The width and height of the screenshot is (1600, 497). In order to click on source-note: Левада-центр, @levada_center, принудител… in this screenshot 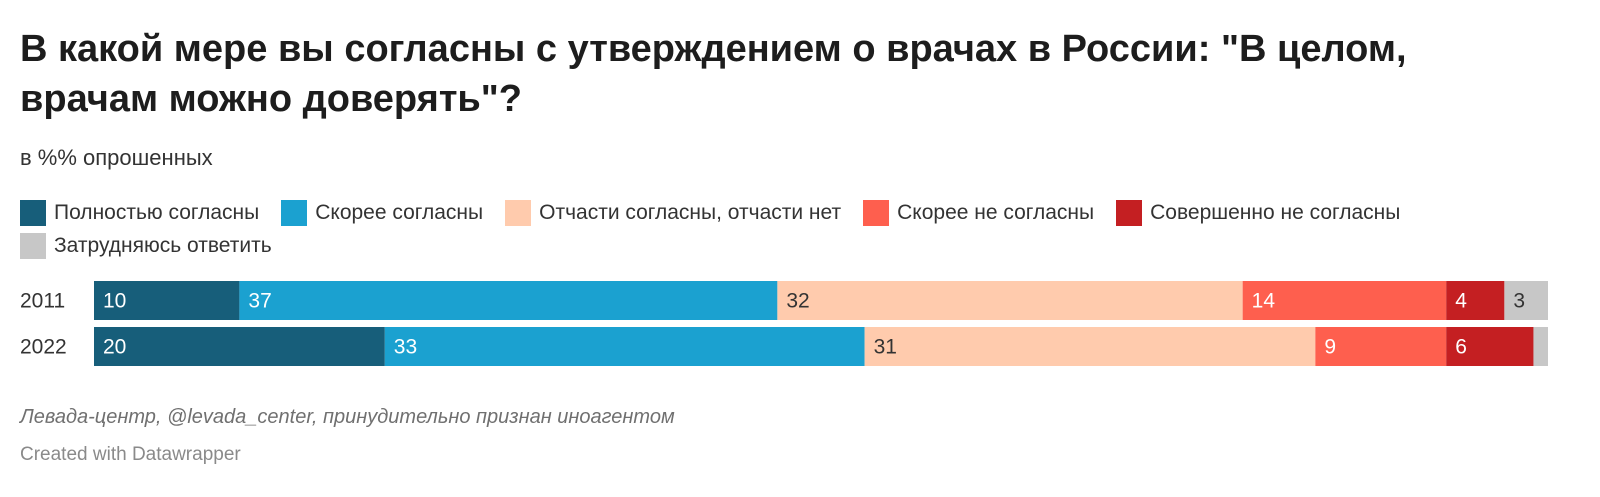, I will do `click(347, 417)`.